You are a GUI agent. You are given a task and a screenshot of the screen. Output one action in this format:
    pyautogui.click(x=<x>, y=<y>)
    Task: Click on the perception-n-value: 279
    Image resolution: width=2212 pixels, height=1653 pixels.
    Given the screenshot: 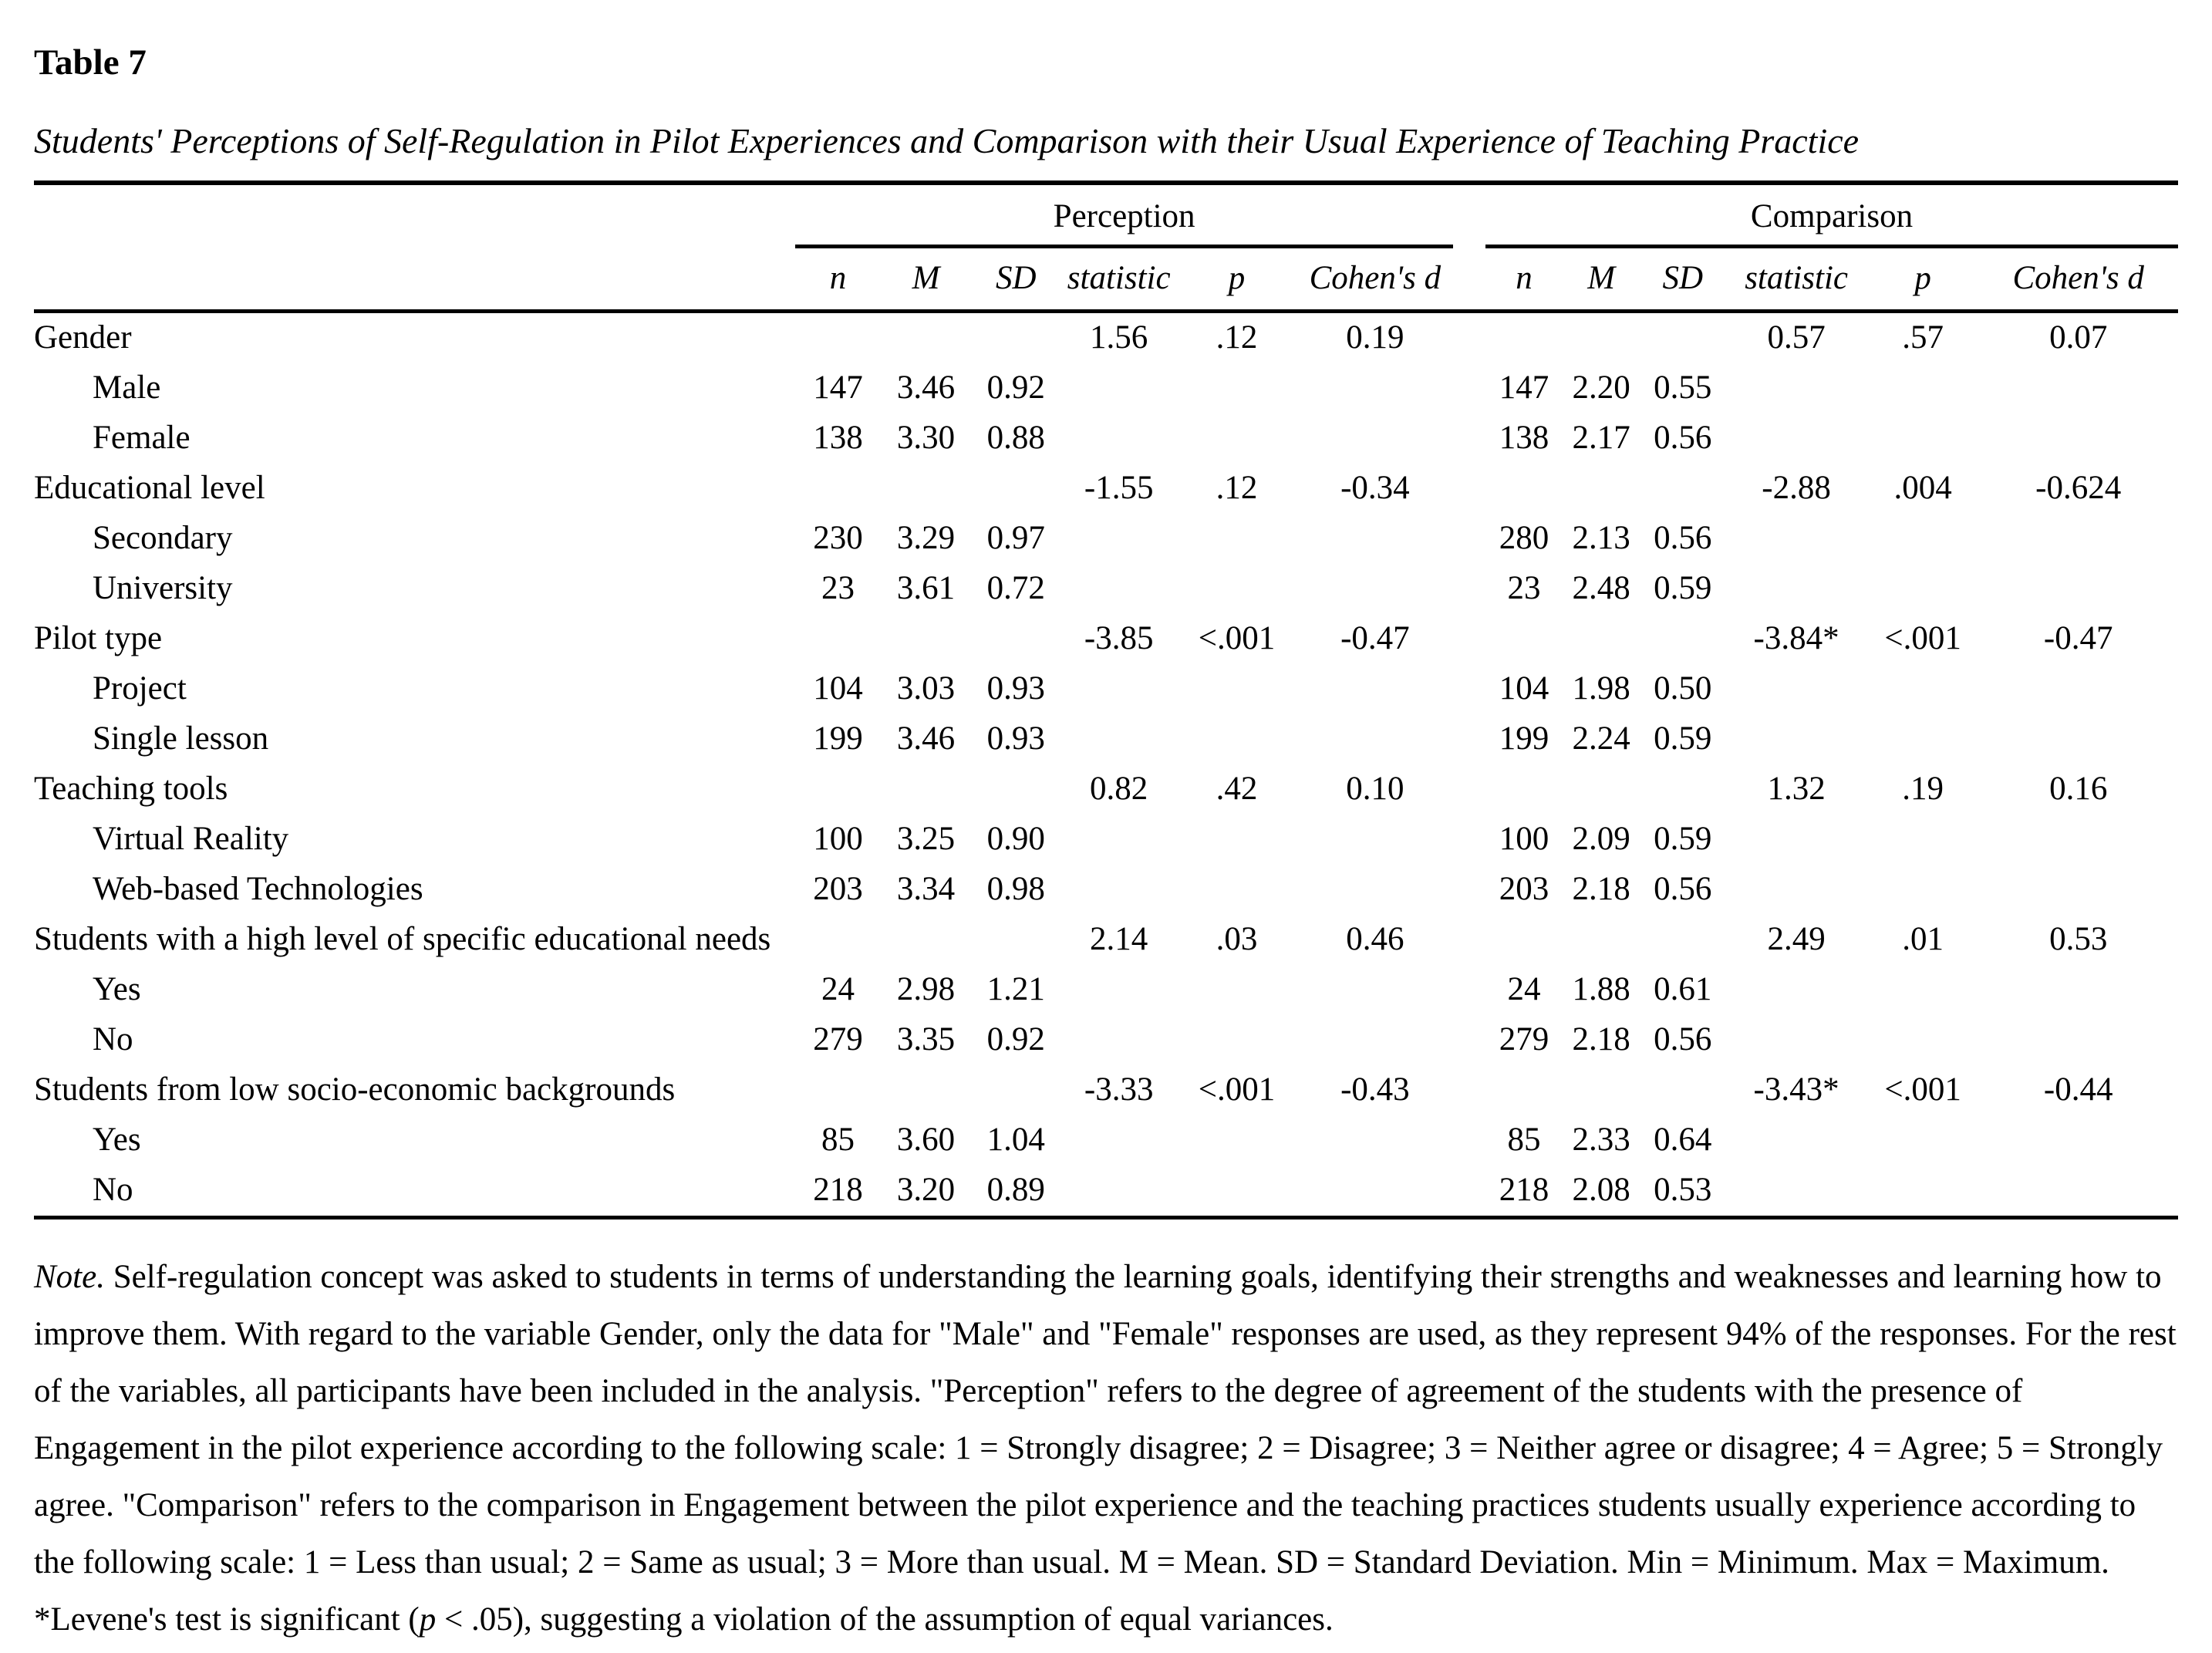 What is the action you would take?
    pyautogui.click(x=838, y=1039)
    